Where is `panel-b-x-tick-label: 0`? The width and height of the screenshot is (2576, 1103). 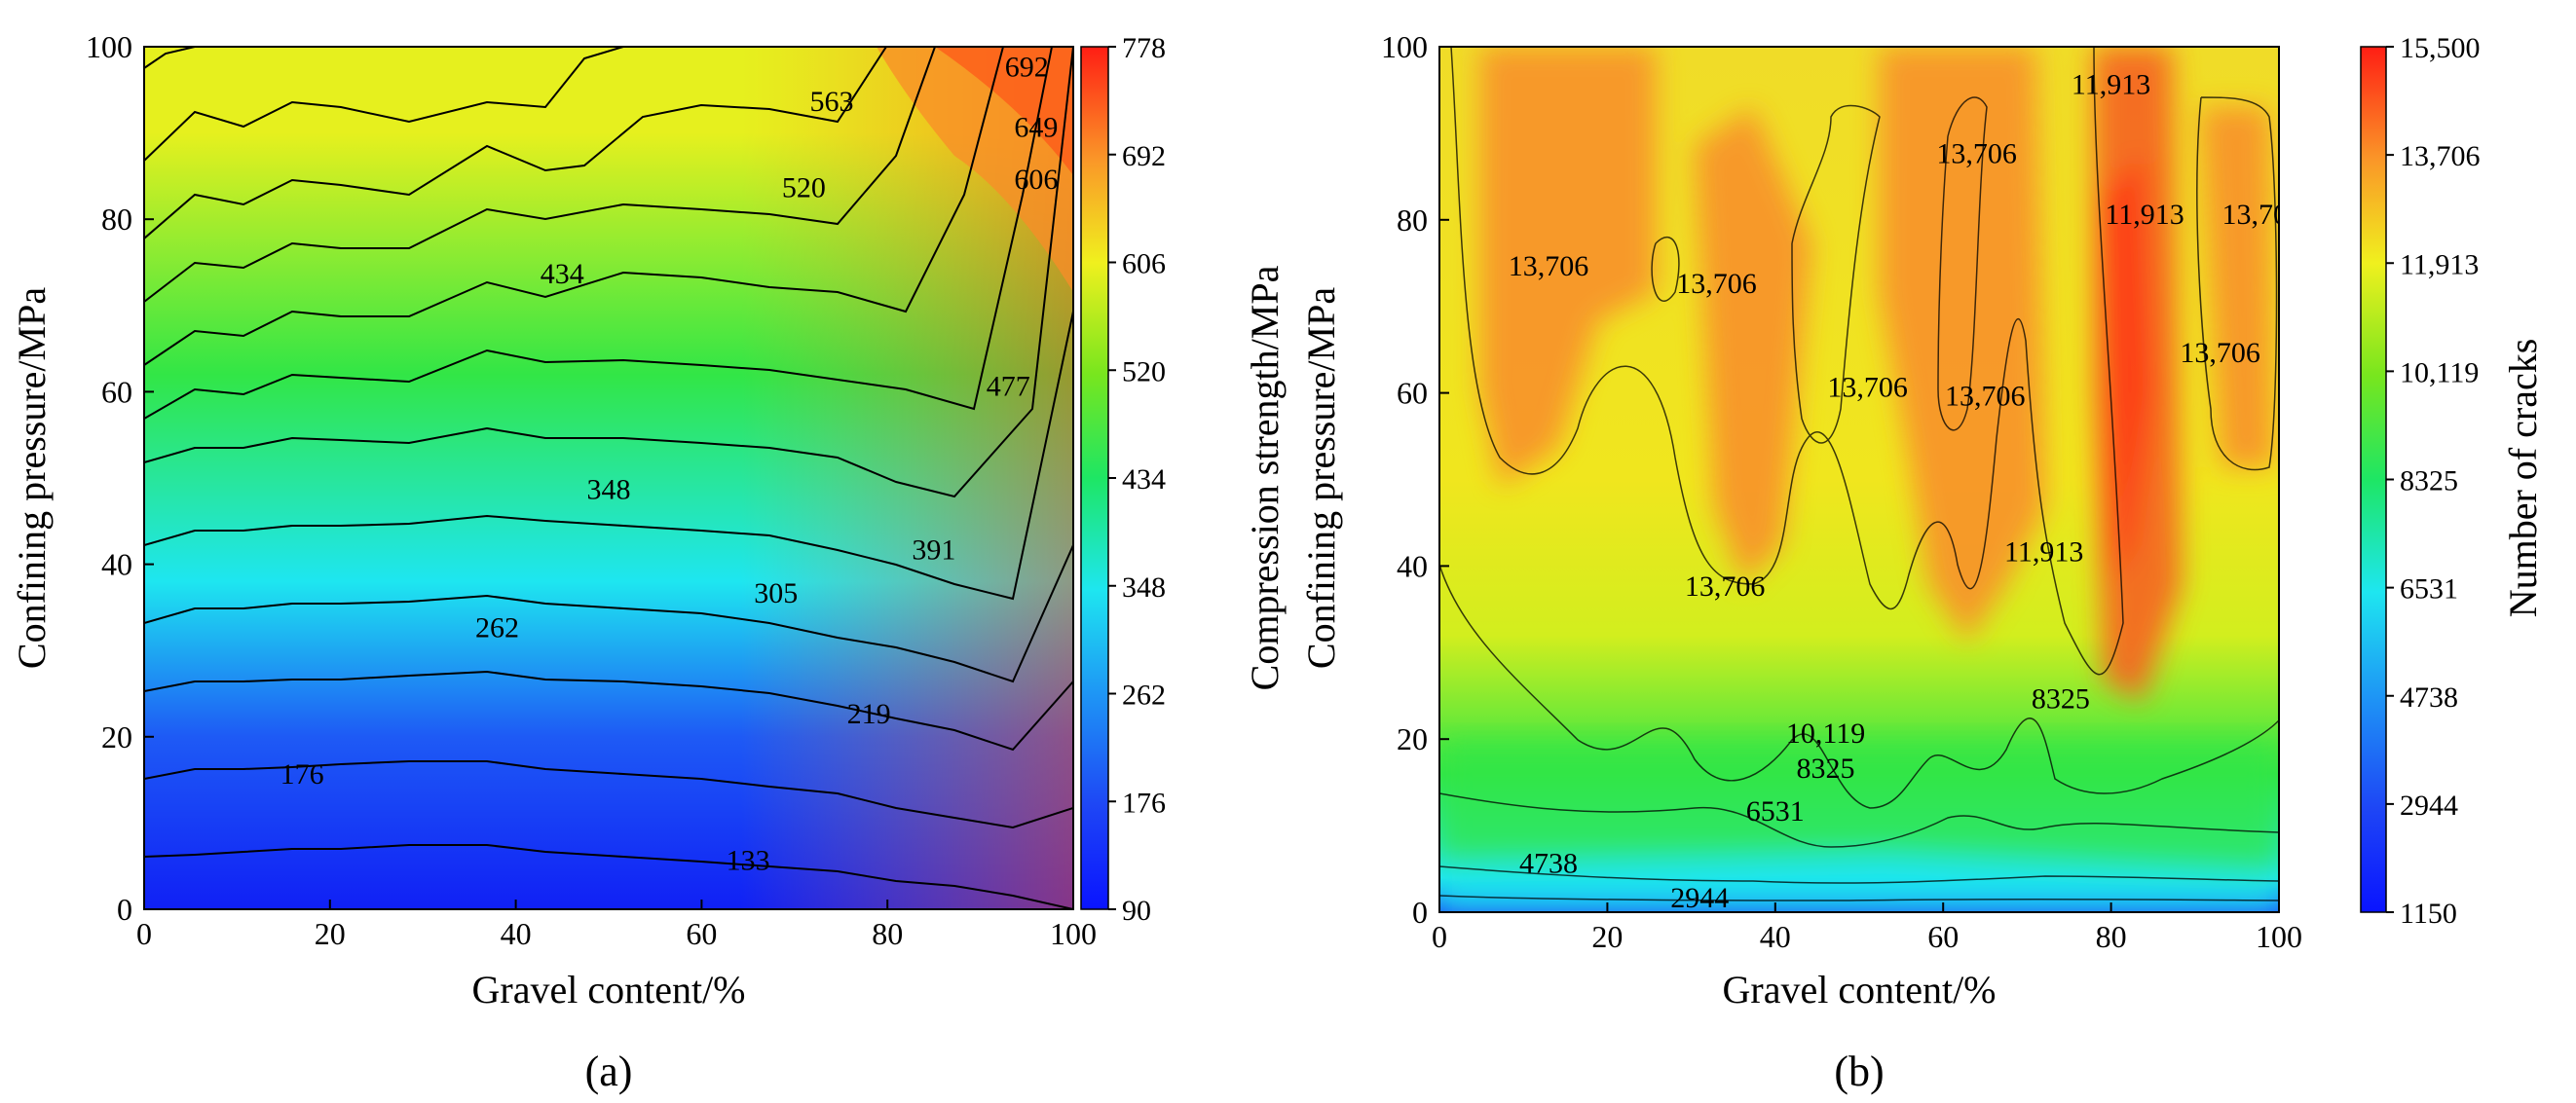 panel-b-x-tick-label: 0 is located at coordinates (1439, 936).